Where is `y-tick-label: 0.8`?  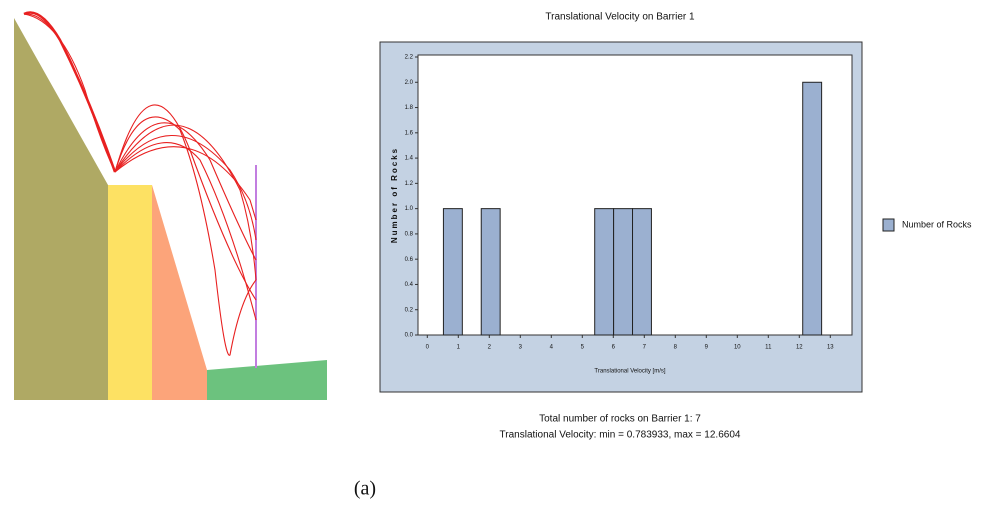 y-tick-label: 0.8 is located at coordinates (409, 234).